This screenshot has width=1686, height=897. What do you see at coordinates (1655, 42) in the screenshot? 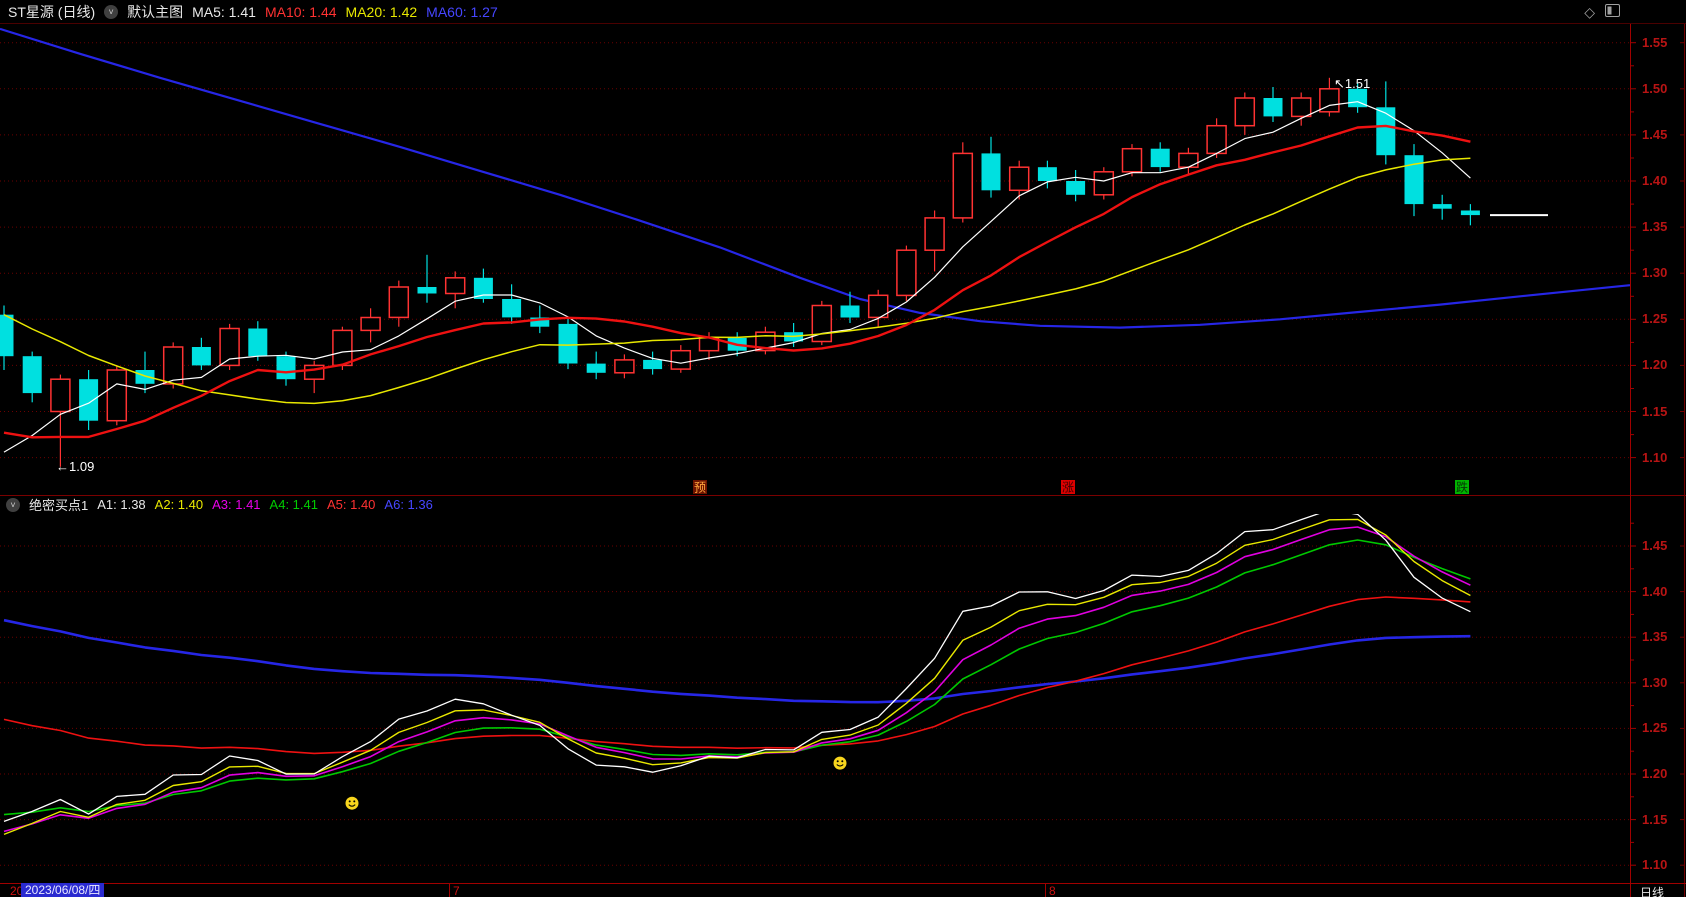
I see `axis-price-label: 1.55` at bounding box center [1655, 42].